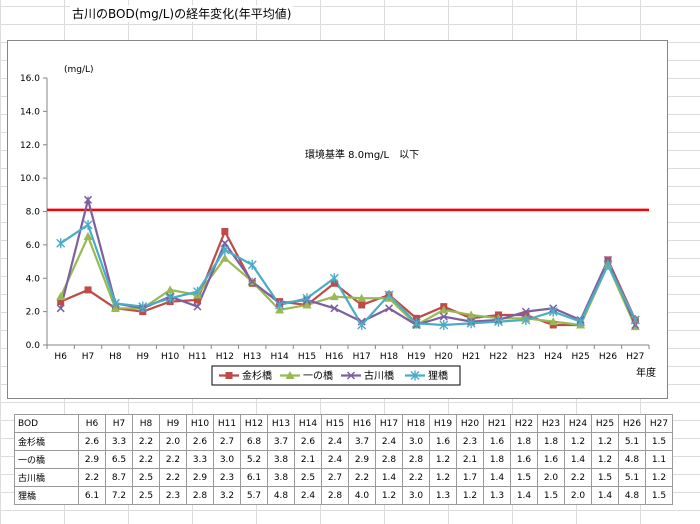  I want to click on x-tick-label: H14, so click(279, 357).